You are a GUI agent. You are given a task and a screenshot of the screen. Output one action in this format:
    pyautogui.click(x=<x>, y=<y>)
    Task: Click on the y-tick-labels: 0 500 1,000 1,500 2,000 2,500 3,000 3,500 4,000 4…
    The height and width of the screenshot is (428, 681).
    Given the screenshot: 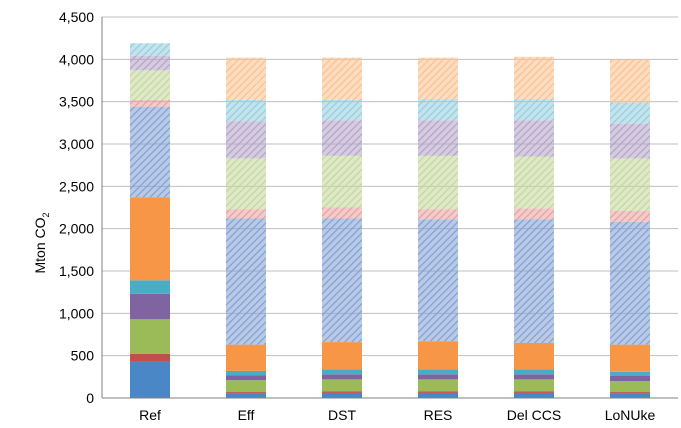 What is the action you would take?
    pyautogui.click(x=76, y=207)
    